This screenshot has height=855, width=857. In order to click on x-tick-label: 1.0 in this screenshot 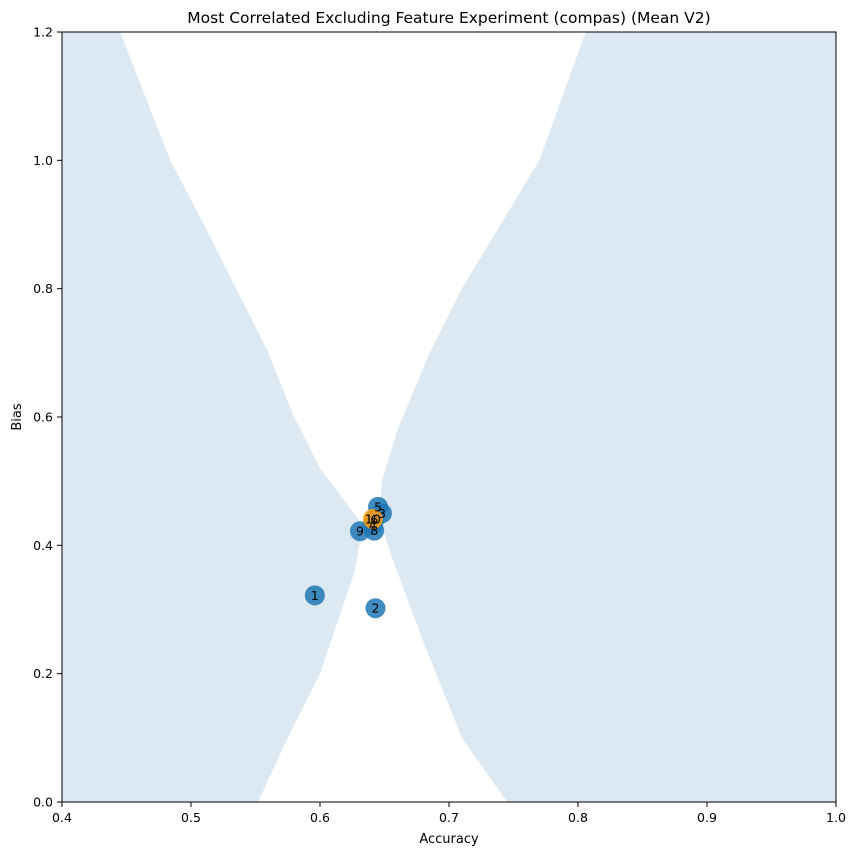, I will do `click(836, 817)`.